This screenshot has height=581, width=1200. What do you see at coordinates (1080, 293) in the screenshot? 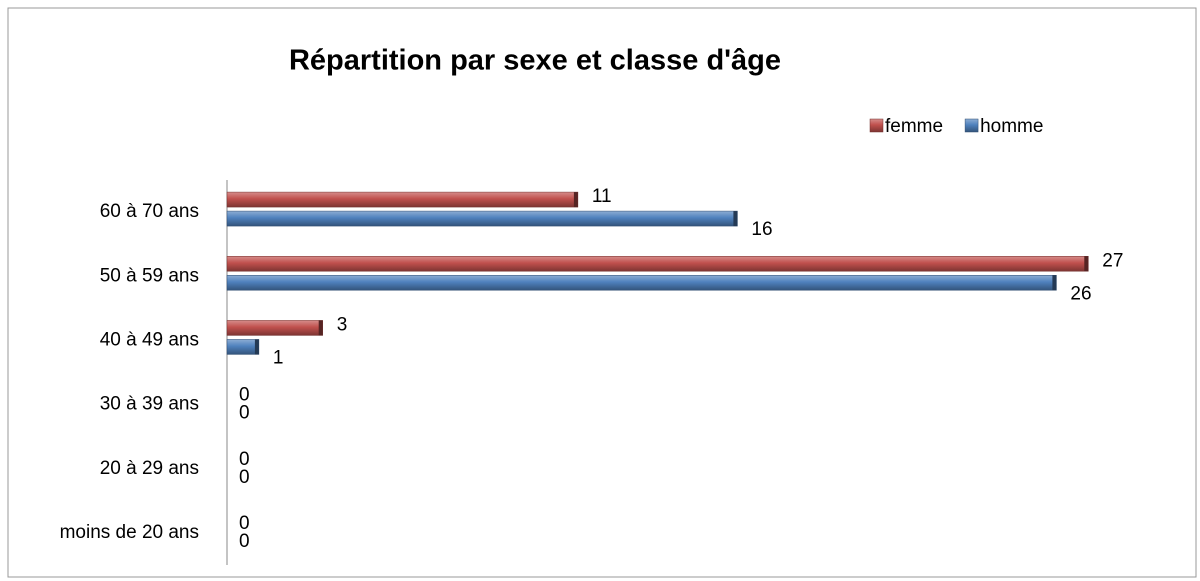
I see `data-label: 26` at bounding box center [1080, 293].